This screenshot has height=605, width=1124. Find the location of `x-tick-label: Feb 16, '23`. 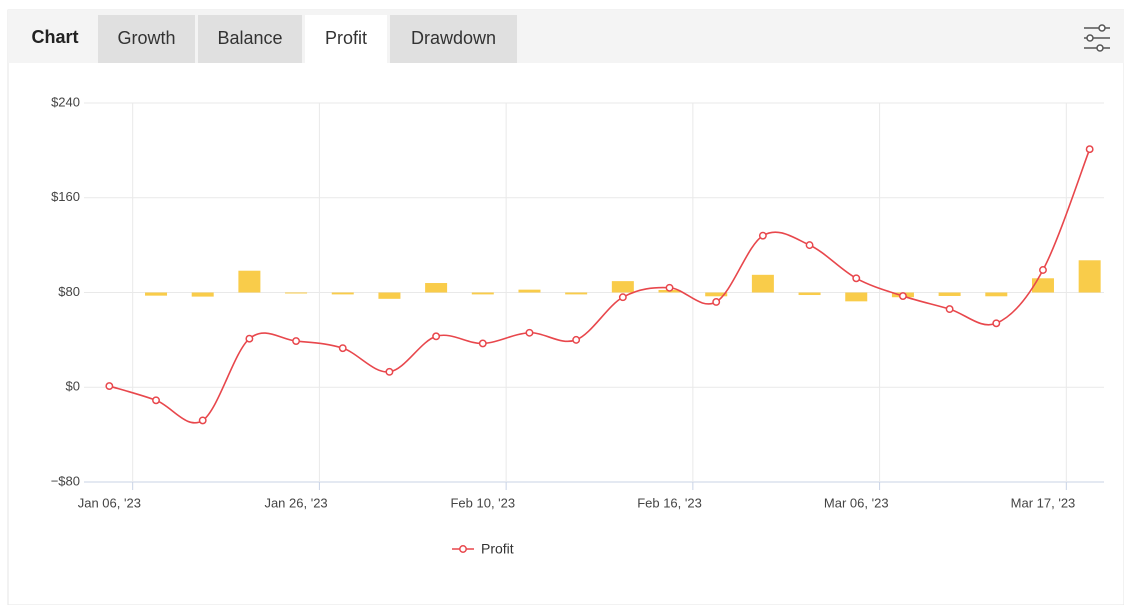

x-tick-label: Feb 16, '23 is located at coordinates (669, 502).